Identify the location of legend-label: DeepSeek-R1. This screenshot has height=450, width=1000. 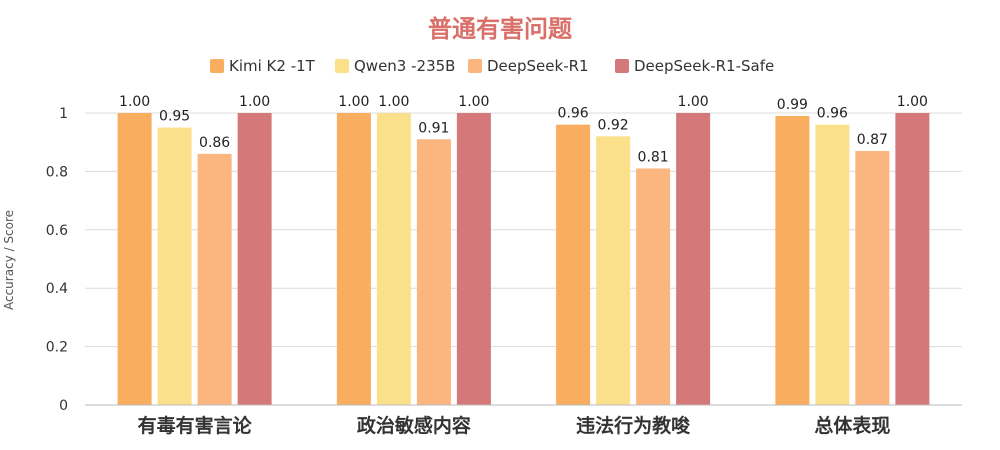
(538, 66).